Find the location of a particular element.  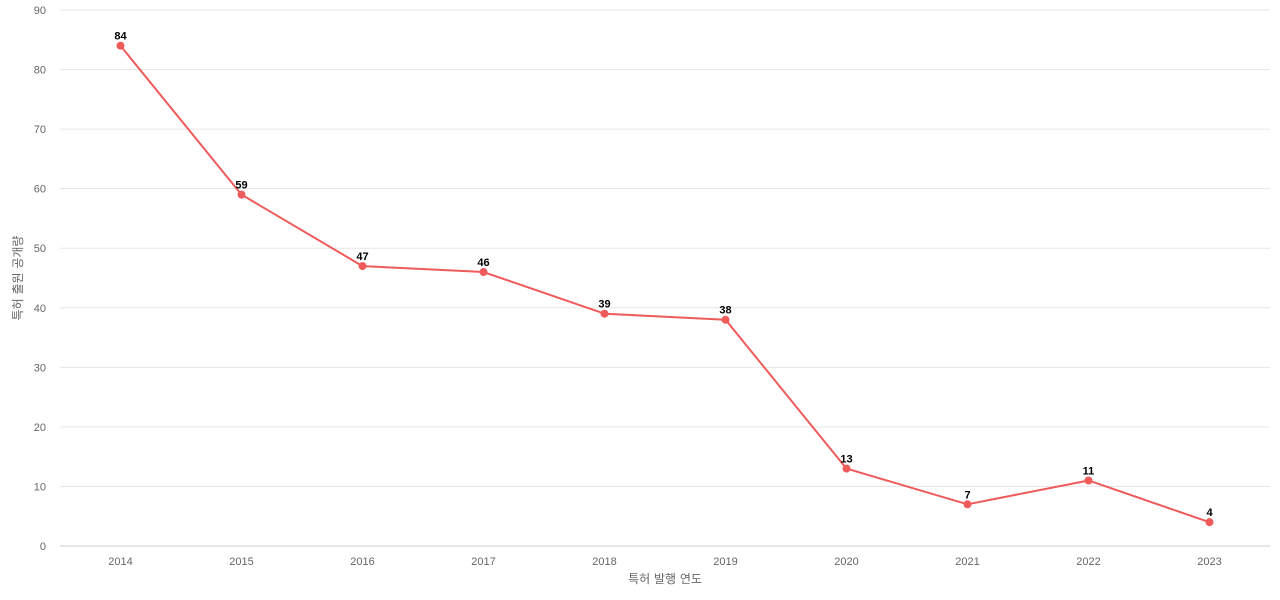

data-label: 84 is located at coordinates (120, 37).